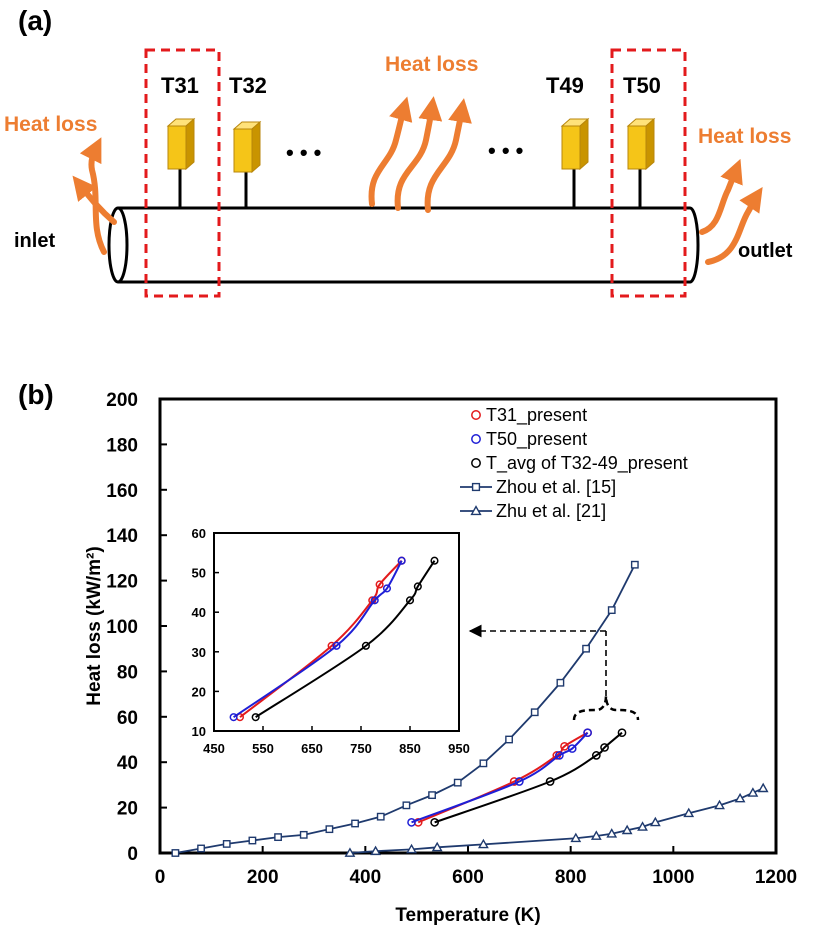 This screenshot has width=831, height=945. What do you see at coordinates (214, 748) in the screenshot?
I see `inset-x-tick-label: 450` at bounding box center [214, 748].